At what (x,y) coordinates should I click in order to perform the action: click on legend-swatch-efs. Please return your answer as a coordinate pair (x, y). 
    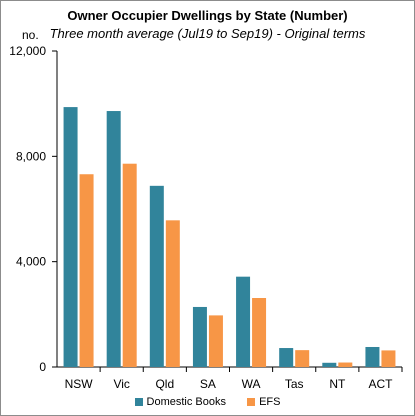
    Looking at the image, I should click on (251, 402).